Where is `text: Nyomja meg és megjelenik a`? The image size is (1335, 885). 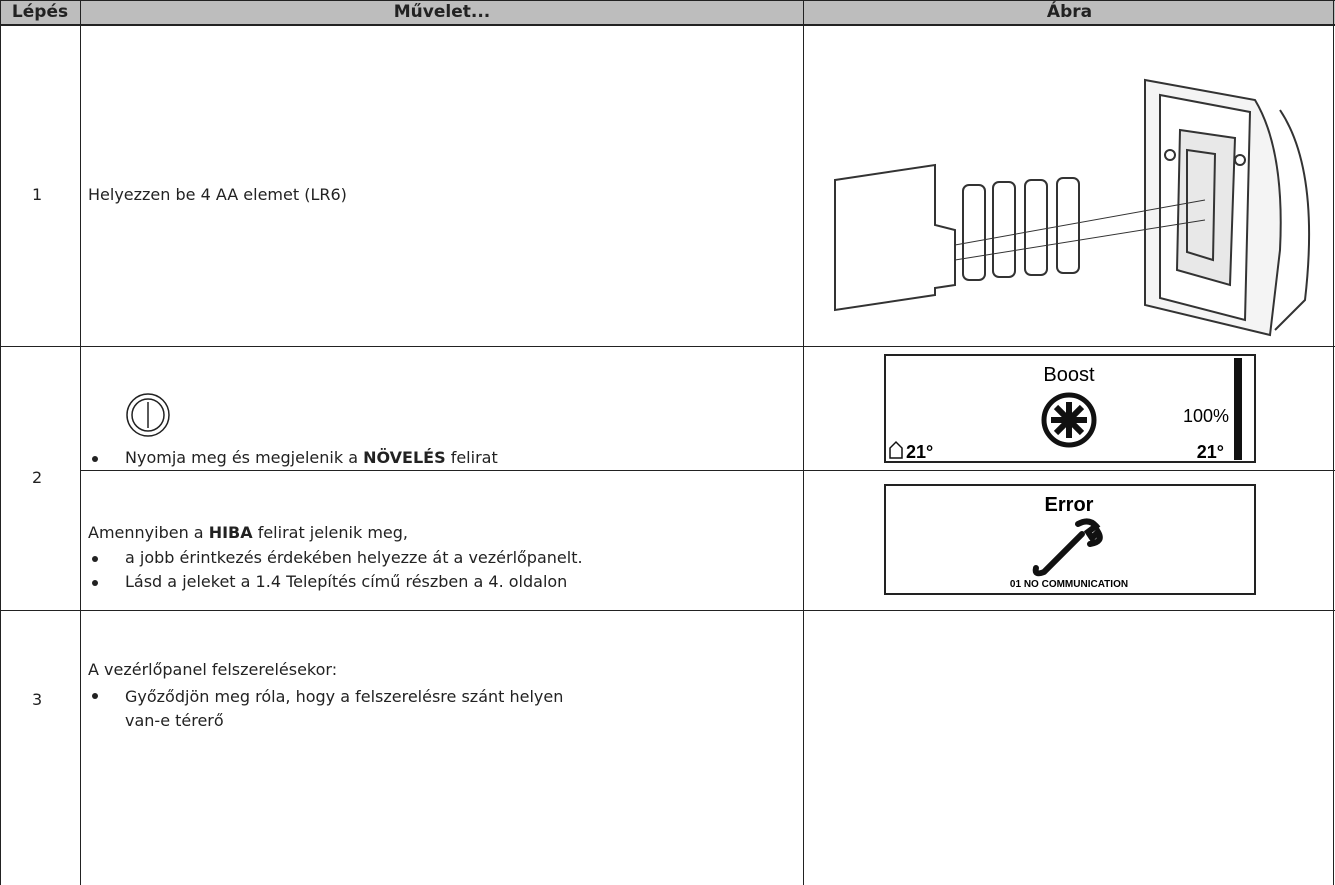
text: Nyomja meg és megjelenik a is located at coordinates (244, 457).